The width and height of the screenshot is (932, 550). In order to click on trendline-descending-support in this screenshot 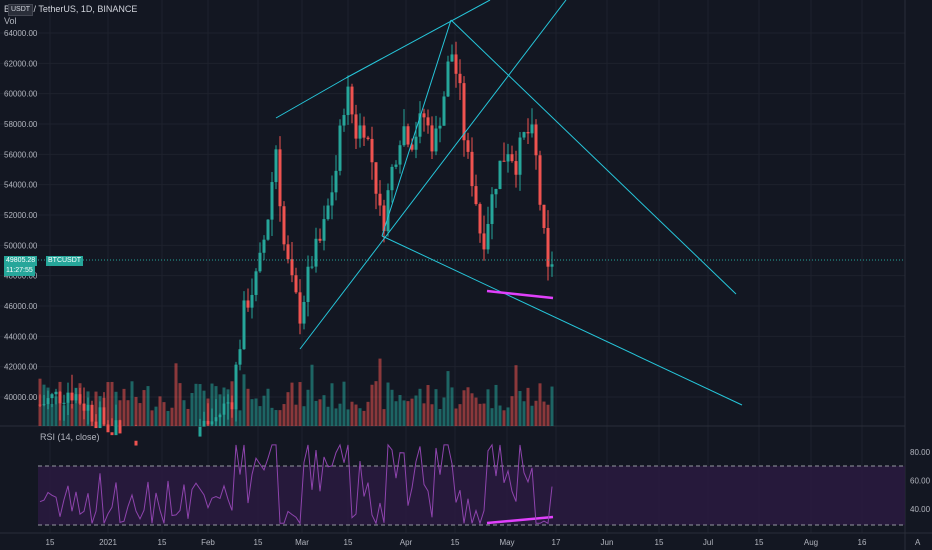, I will do `click(562, 320)`.